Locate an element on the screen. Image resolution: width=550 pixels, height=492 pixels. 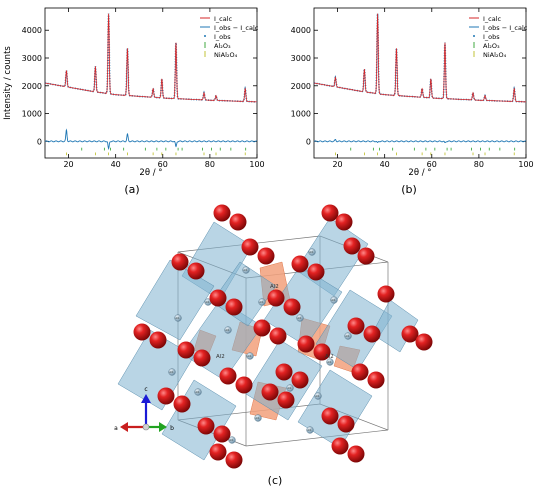
y-tick-label: 4000 is located at coordinates (301, 30).